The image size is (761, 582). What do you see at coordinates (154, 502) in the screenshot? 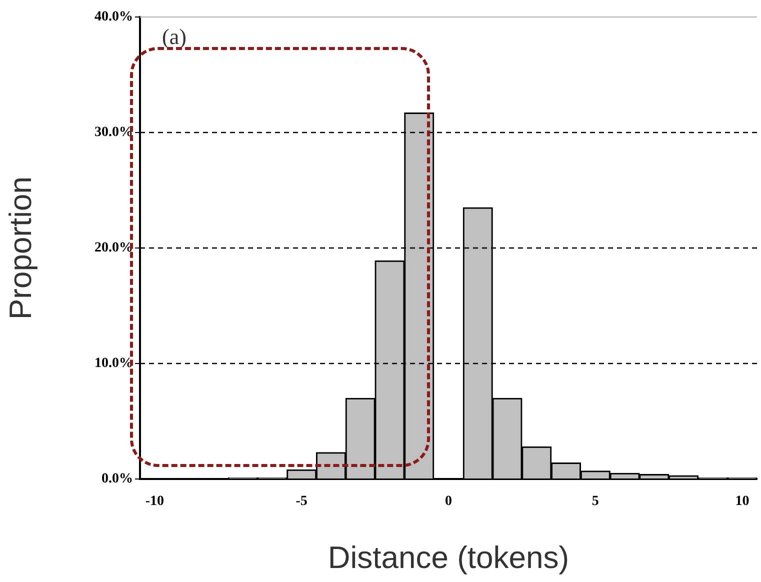
I see `x-tick-label: -10` at bounding box center [154, 502].